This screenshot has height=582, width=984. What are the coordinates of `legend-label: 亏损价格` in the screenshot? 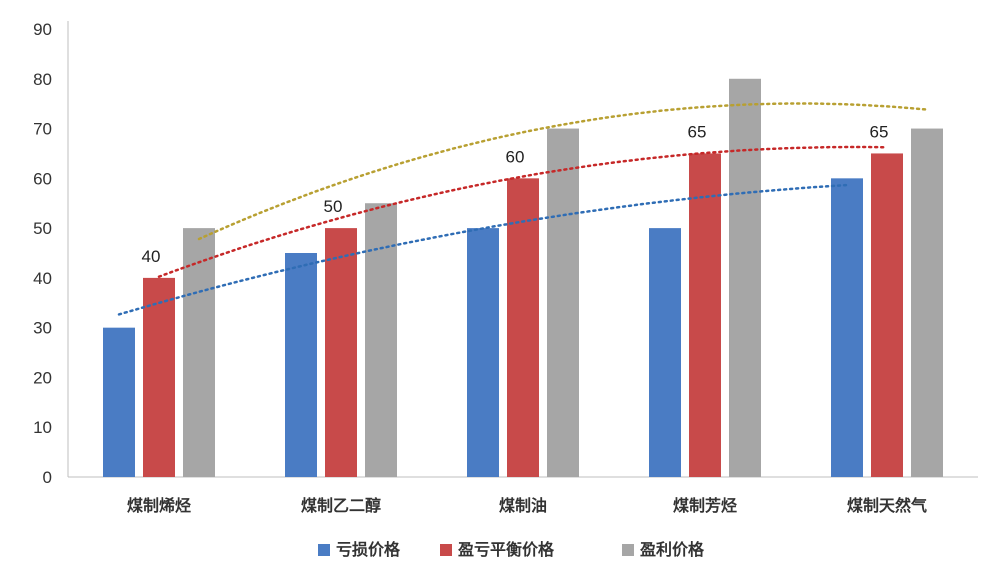 It's located at (368, 549).